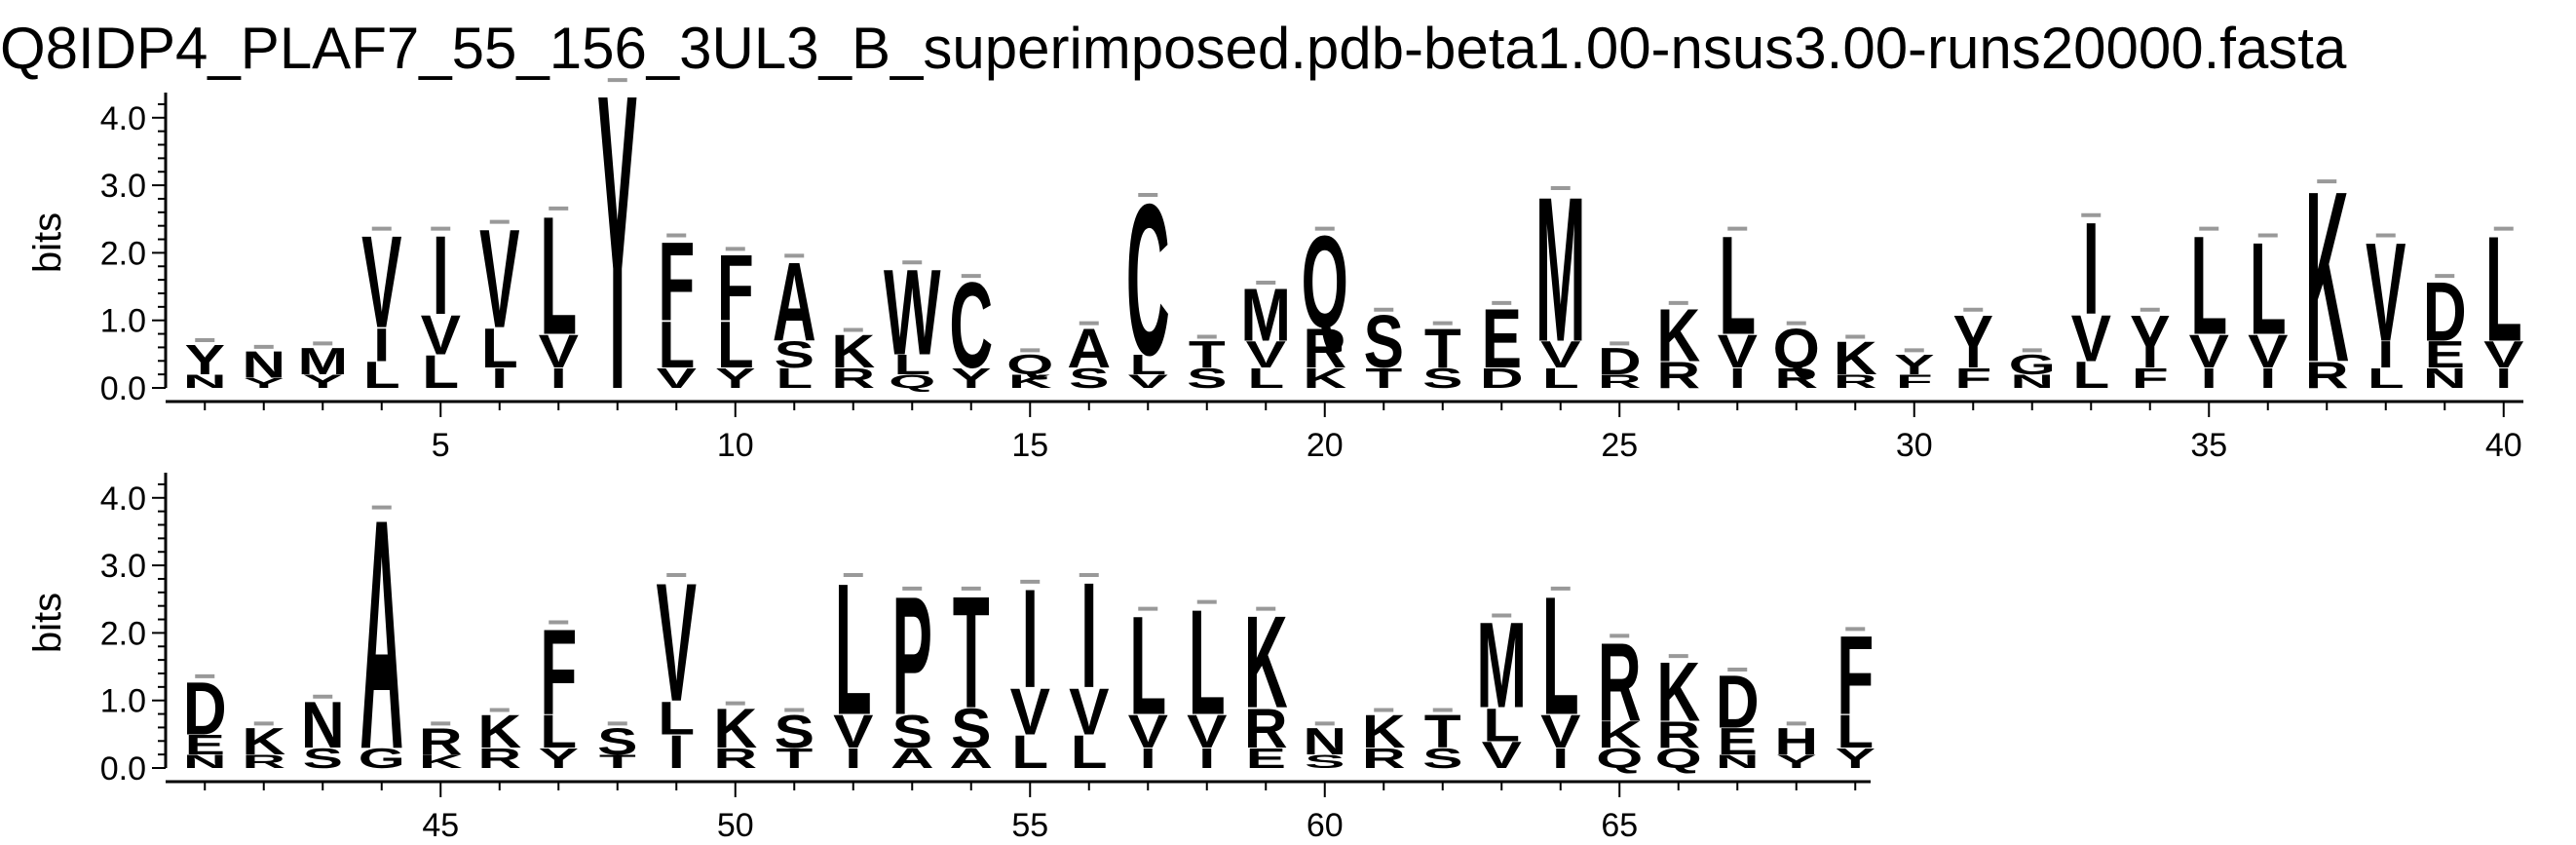 The image size is (2576, 845). Describe the element at coordinates (2208, 446) in the screenshot. I see `x-tick-label: 35` at that location.